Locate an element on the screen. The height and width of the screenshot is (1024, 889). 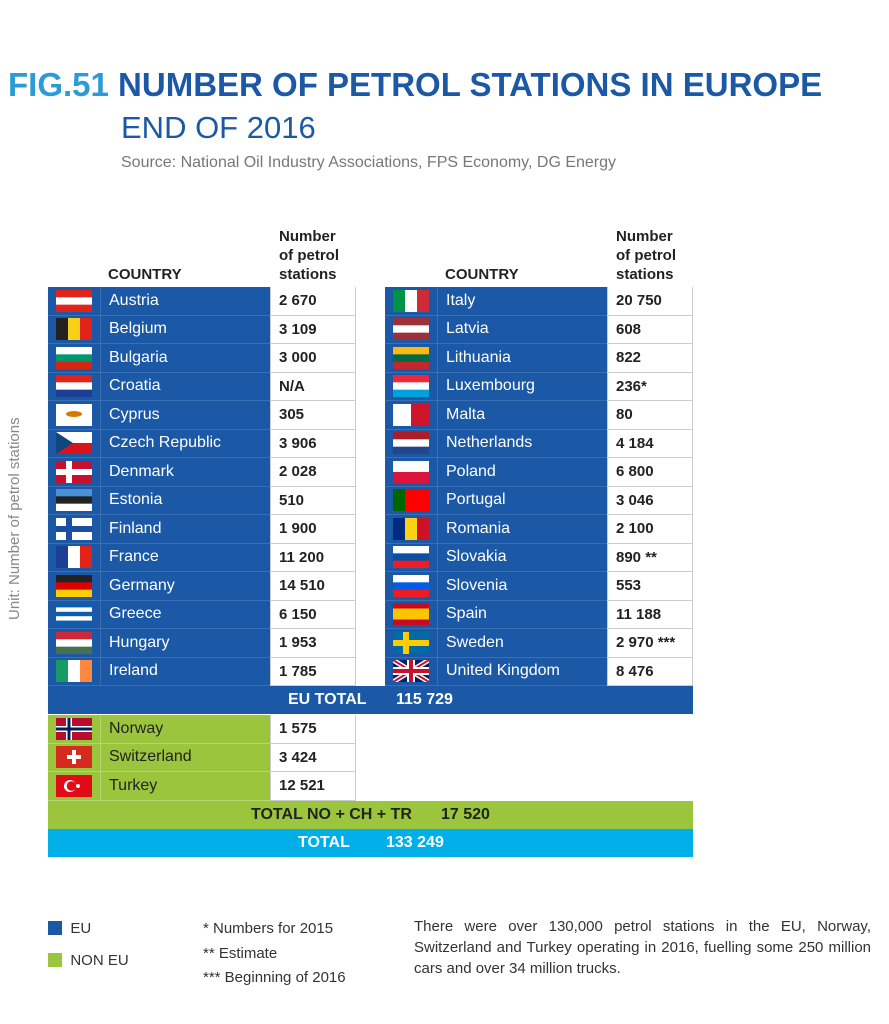
table-row: Switzerland 3 424 is located at coordinates (202, 757).